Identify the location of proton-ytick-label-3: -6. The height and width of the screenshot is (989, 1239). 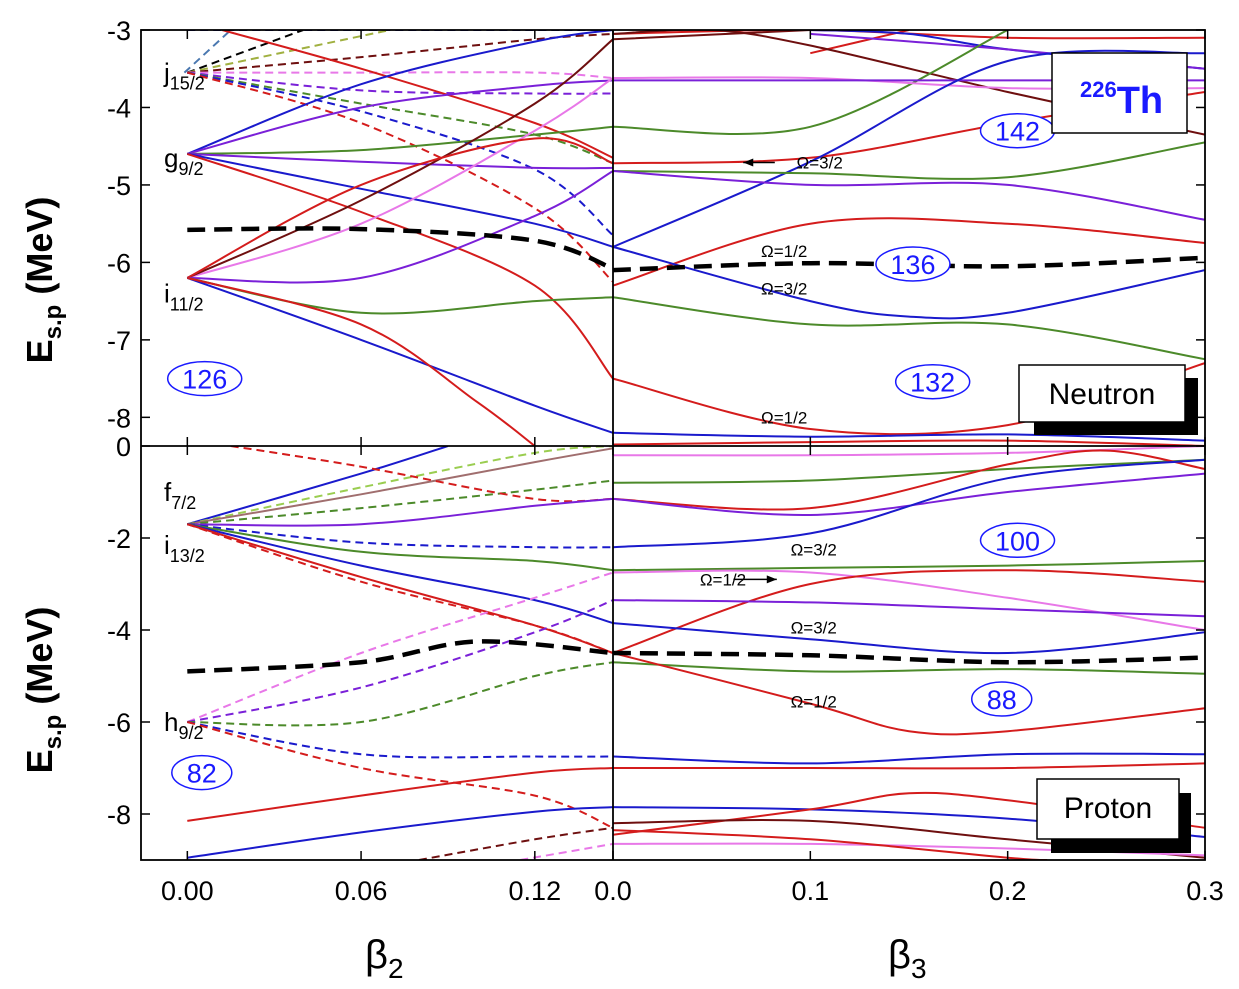
(119, 723).